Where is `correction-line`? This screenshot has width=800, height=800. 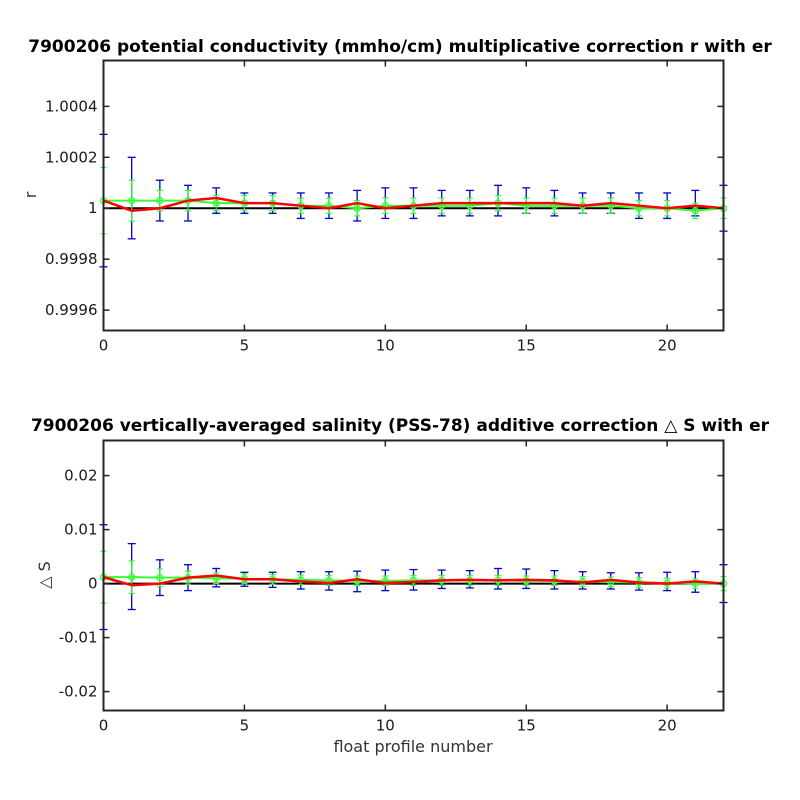
correction-line is located at coordinates (413, 580).